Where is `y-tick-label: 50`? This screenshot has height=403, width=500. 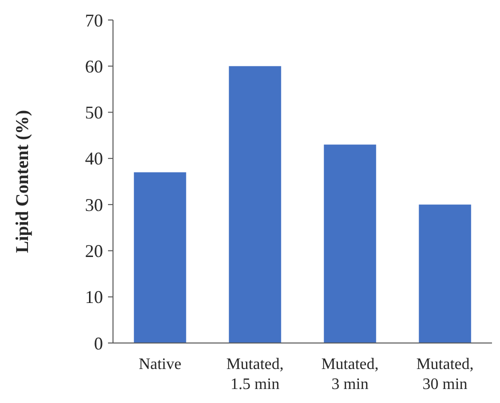 y-tick-label: 50 is located at coordinates (94, 112).